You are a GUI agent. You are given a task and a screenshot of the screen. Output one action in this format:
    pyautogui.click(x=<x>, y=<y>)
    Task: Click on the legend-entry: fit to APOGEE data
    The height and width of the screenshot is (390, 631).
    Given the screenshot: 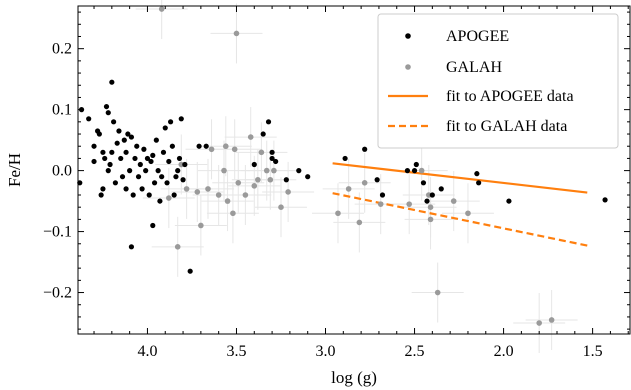 What is the action you would take?
    pyautogui.click(x=481, y=96)
    